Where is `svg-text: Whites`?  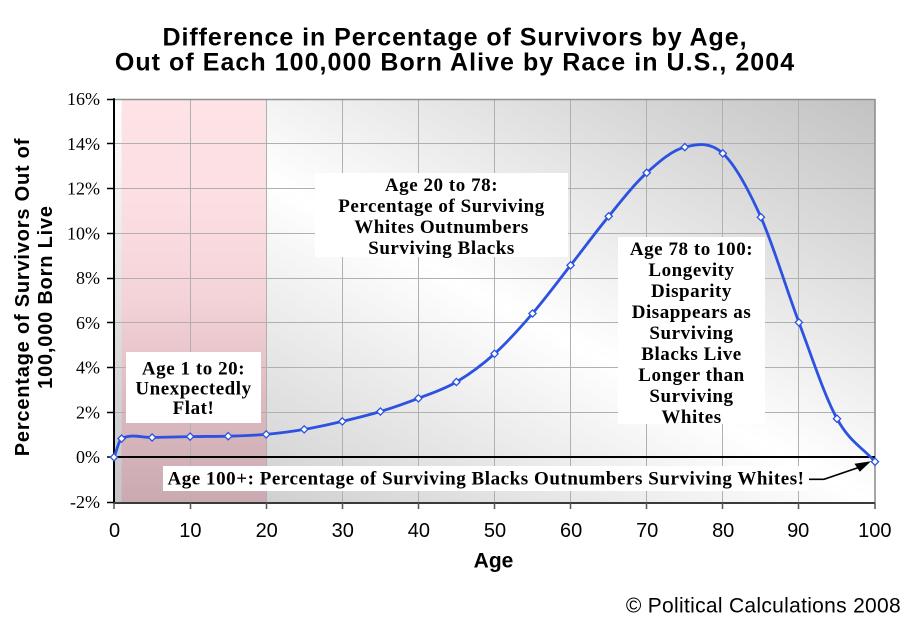
svg-text: Whites is located at coordinates (691, 417).